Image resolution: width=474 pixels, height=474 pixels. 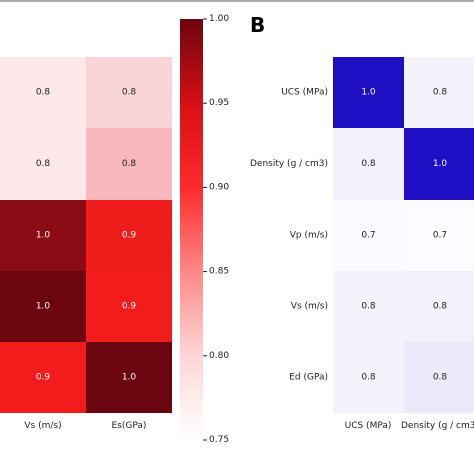 I want to click on heatmap-b-y-tick: UCS (MPa), so click(x=304, y=93).